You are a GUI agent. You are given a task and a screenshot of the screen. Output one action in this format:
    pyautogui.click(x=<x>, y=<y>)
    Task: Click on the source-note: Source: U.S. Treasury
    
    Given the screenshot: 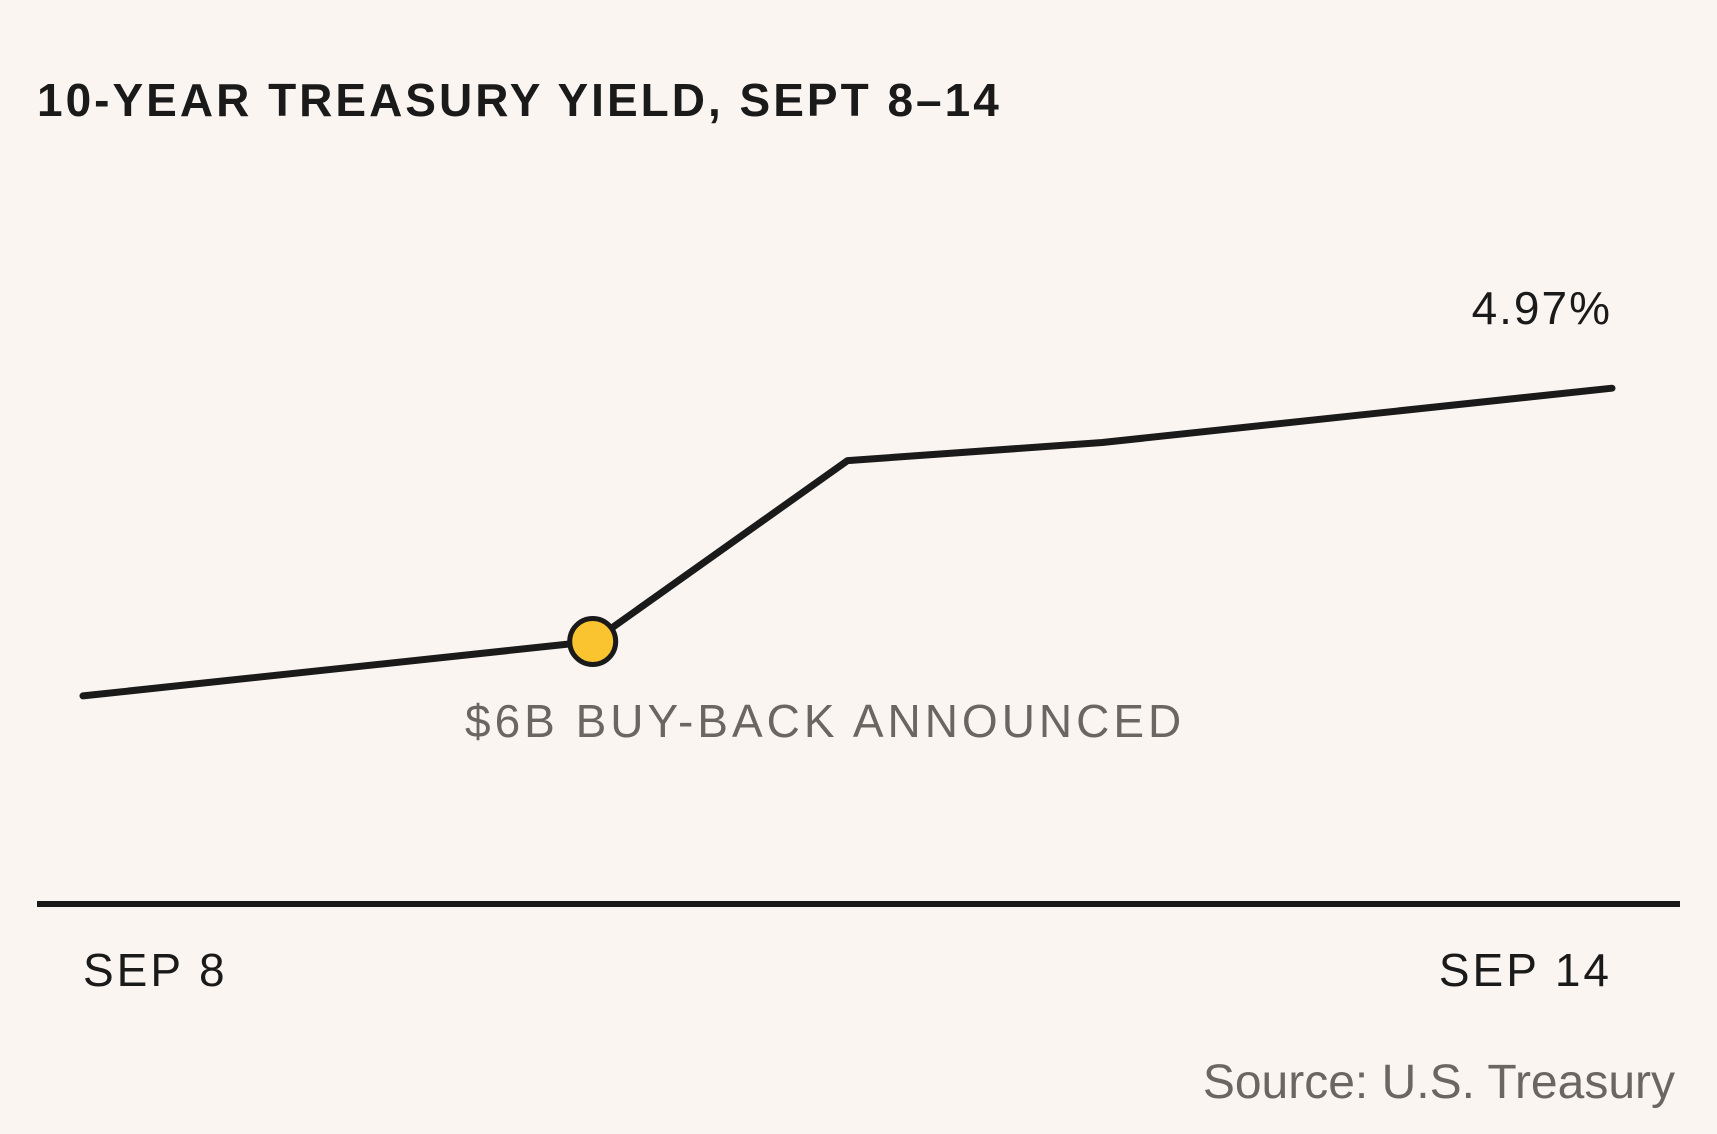 What is the action you would take?
    pyautogui.click(x=1439, y=1082)
    